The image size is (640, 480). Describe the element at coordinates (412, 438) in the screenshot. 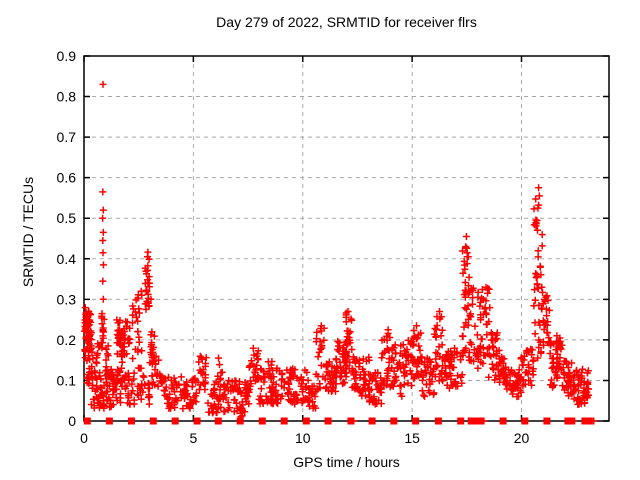

I see `x-tick-label: 15` at that location.